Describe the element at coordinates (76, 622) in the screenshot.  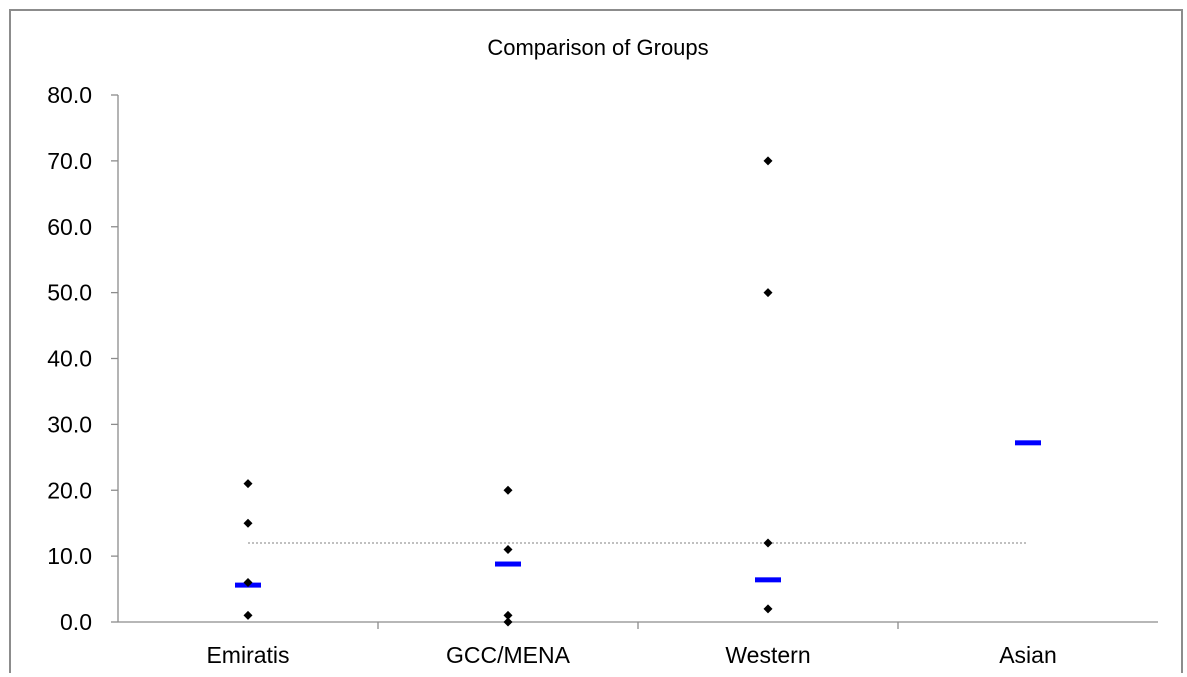
I see `y-tick-label: 0.0` at that location.